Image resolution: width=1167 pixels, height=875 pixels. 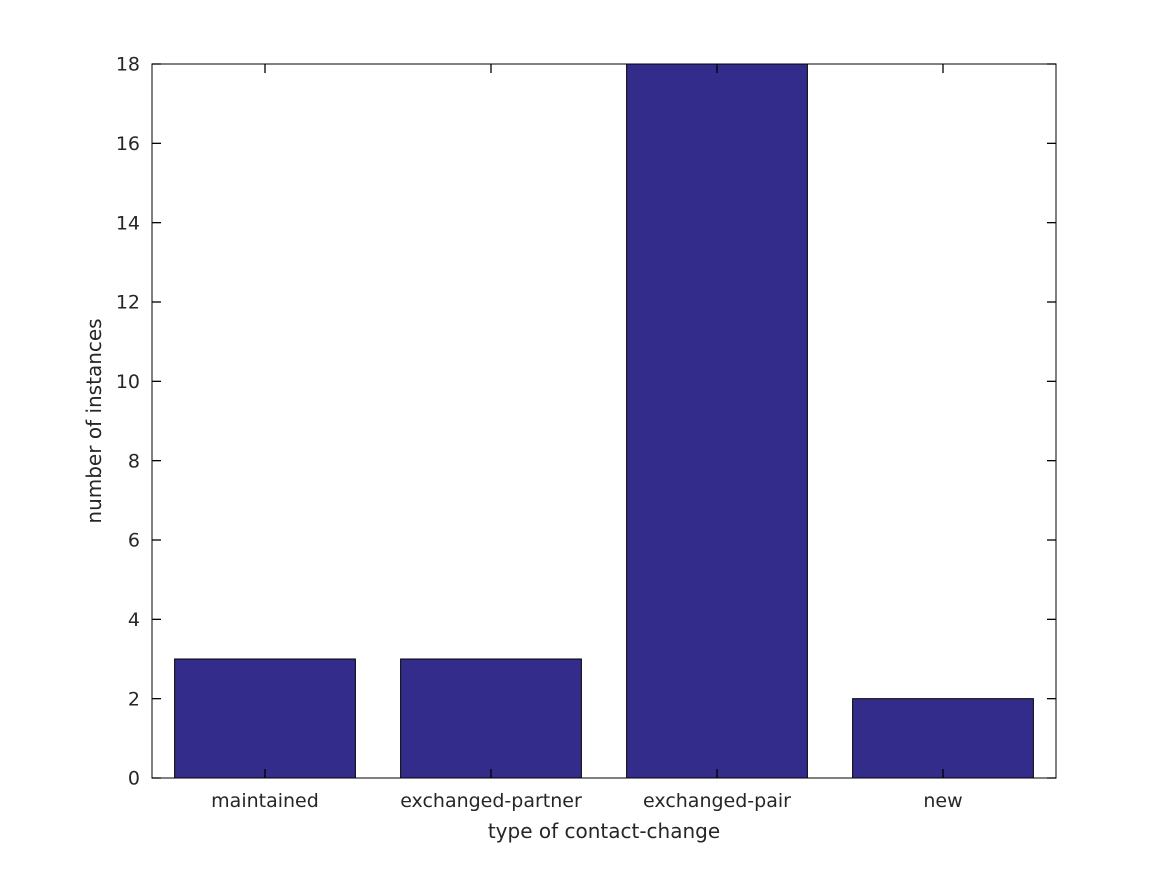 What do you see at coordinates (134, 461) in the screenshot?
I see `y-tick-label: 8` at bounding box center [134, 461].